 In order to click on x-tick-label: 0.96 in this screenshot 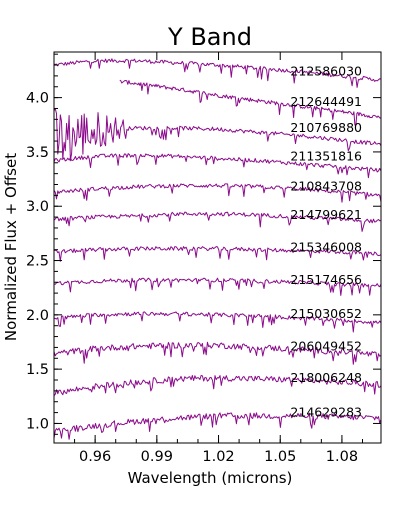, I will do `click(95, 457)`.